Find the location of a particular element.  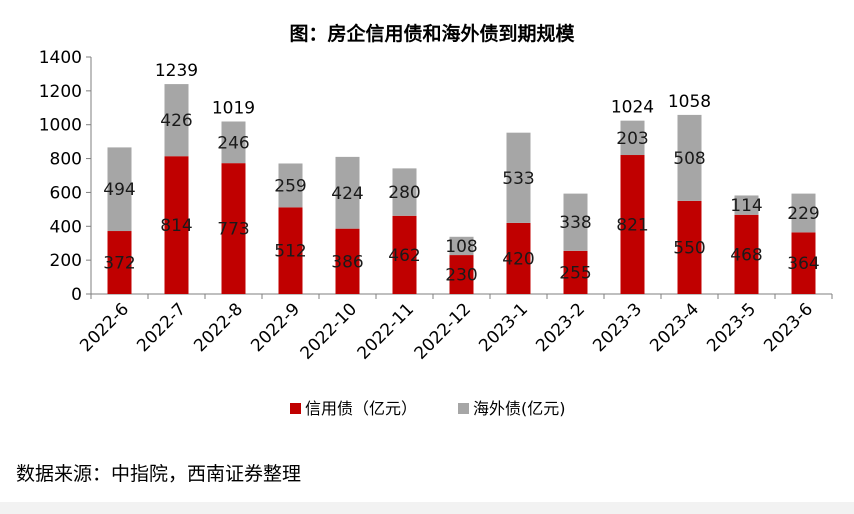

data-label-credit-bond: 773 is located at coordinates (233, 230).